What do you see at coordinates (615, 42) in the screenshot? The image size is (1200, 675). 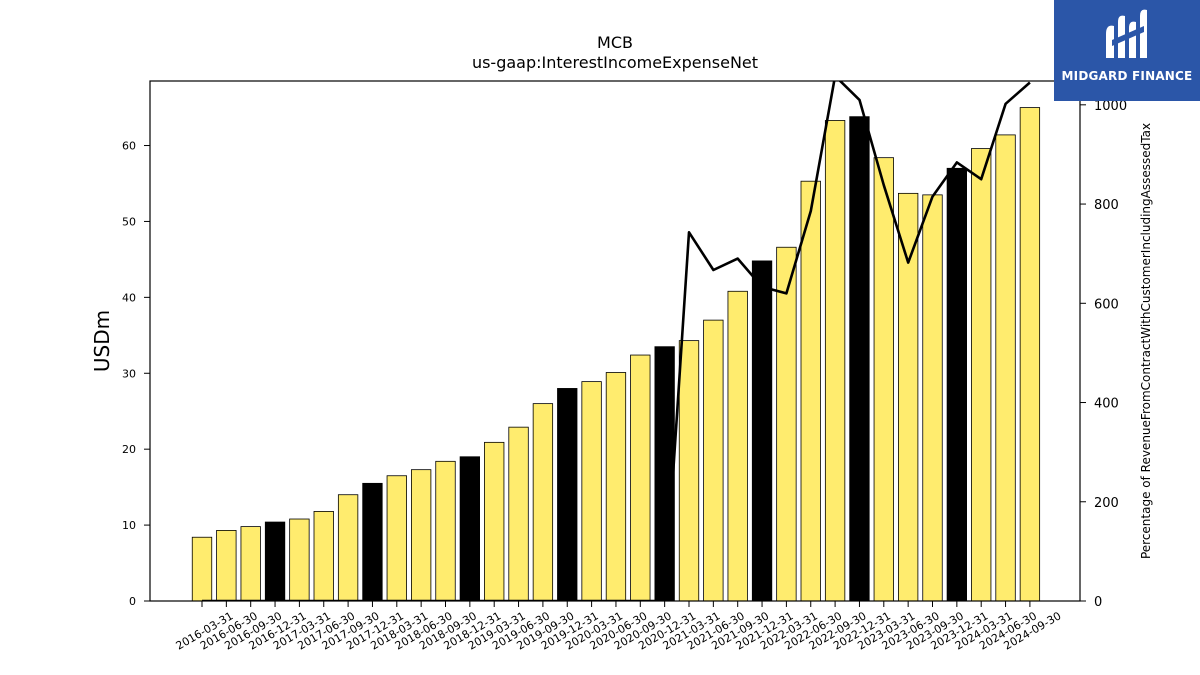 I see `chart-title: MCB` at bounding box center [615, 42].